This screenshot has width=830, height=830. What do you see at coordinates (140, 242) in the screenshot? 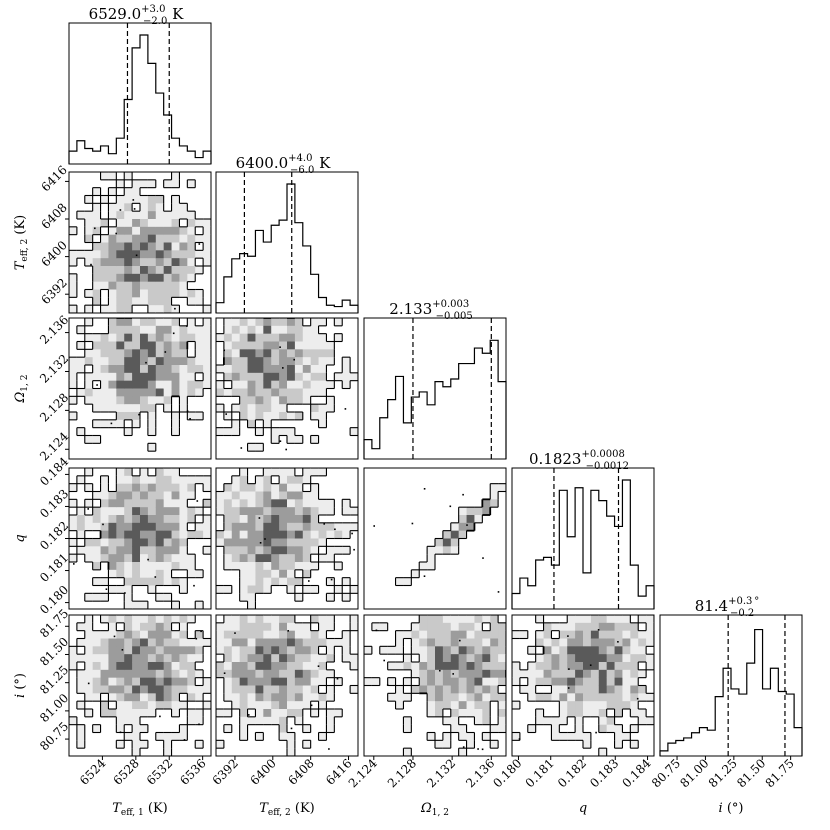
I see `density-panel-teff1-teff2` at bounding box center [140, 242].